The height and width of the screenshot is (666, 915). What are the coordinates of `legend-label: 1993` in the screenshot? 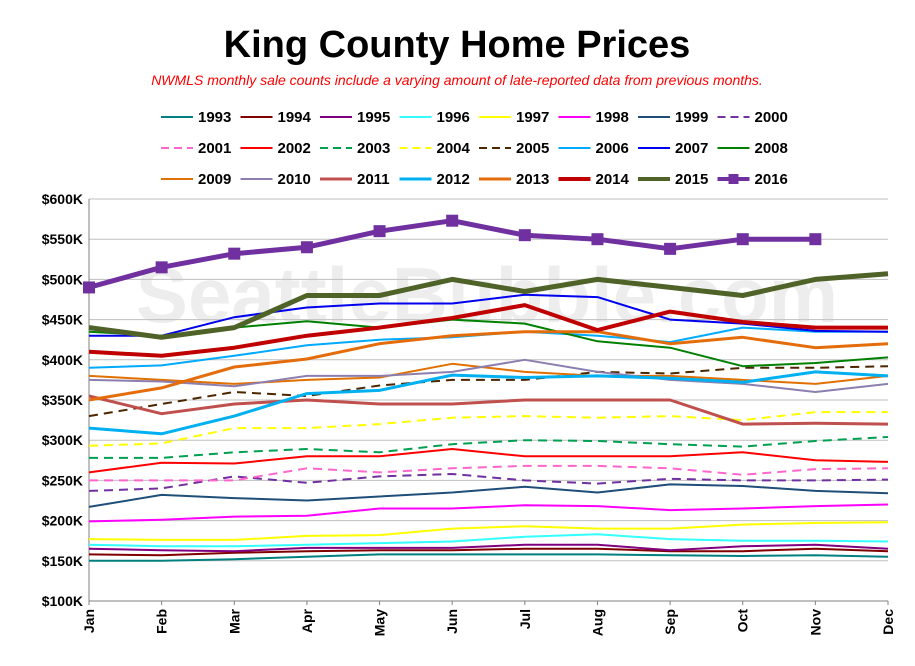 It's located at (214, 117).